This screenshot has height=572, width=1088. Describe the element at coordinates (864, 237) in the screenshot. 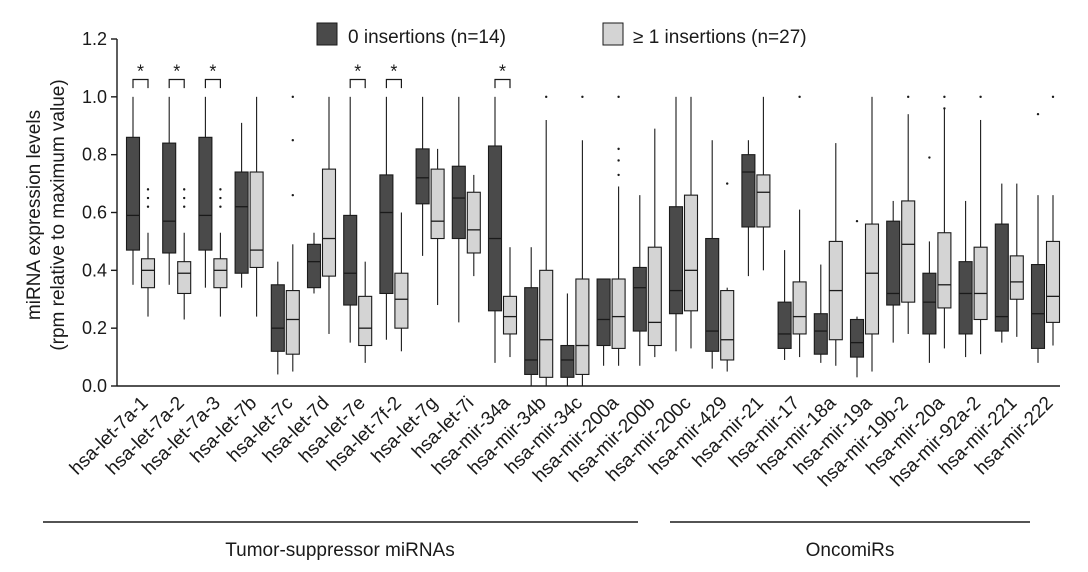

I see `category-hsa-mir-19a` at that location.